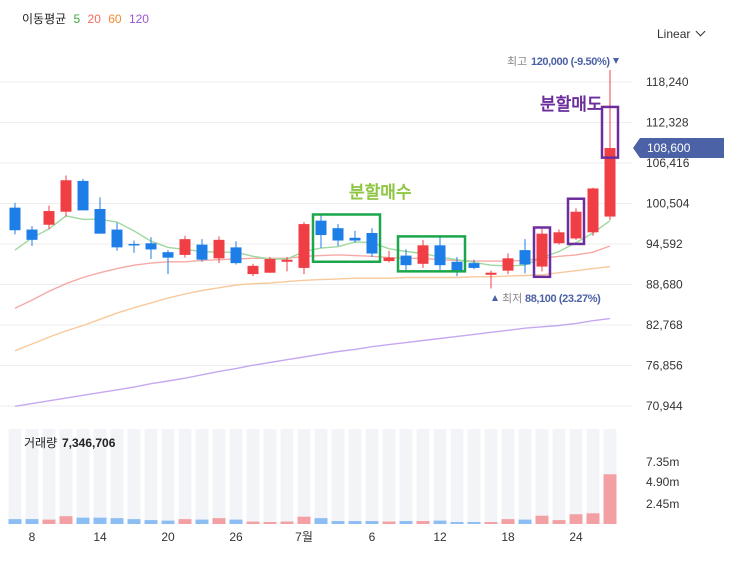 This screenshot has height=563, width=731. I want to click on legend-ma5: 5, so click(77, 19).